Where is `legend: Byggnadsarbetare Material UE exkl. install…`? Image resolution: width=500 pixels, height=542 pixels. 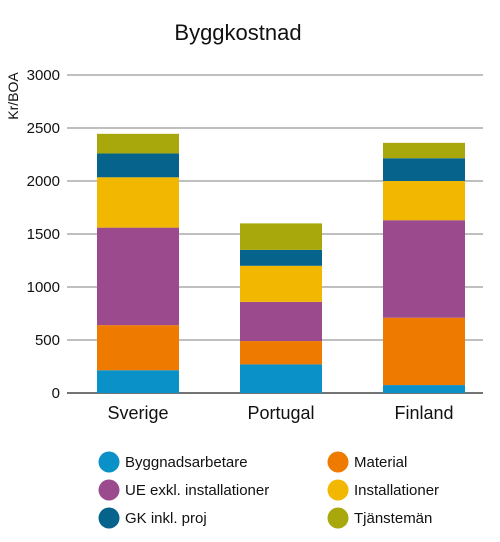
legend: Byggnadsarbetare Material UE exkl. install… is located at coordinates (268, 490).